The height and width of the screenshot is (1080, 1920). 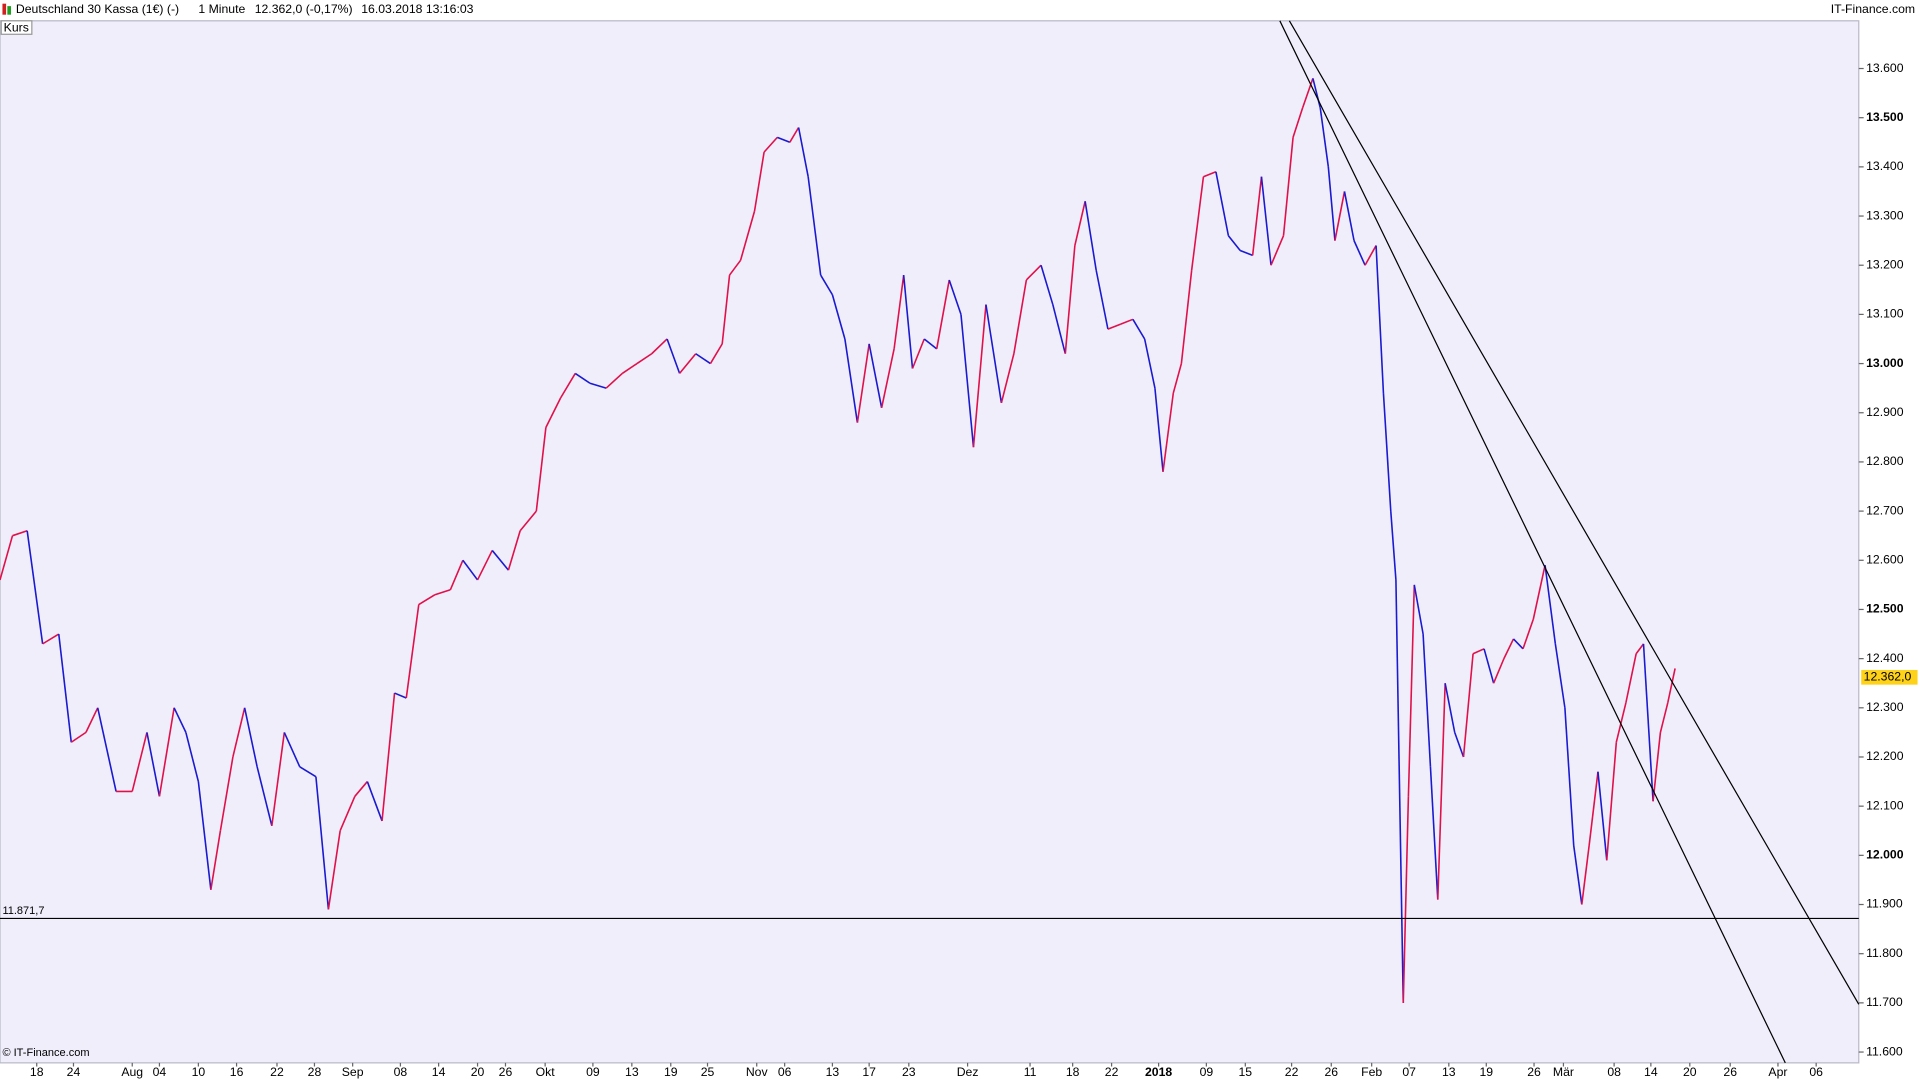 I want to click on panel-label: Kurs, so click(x=16, y=27).